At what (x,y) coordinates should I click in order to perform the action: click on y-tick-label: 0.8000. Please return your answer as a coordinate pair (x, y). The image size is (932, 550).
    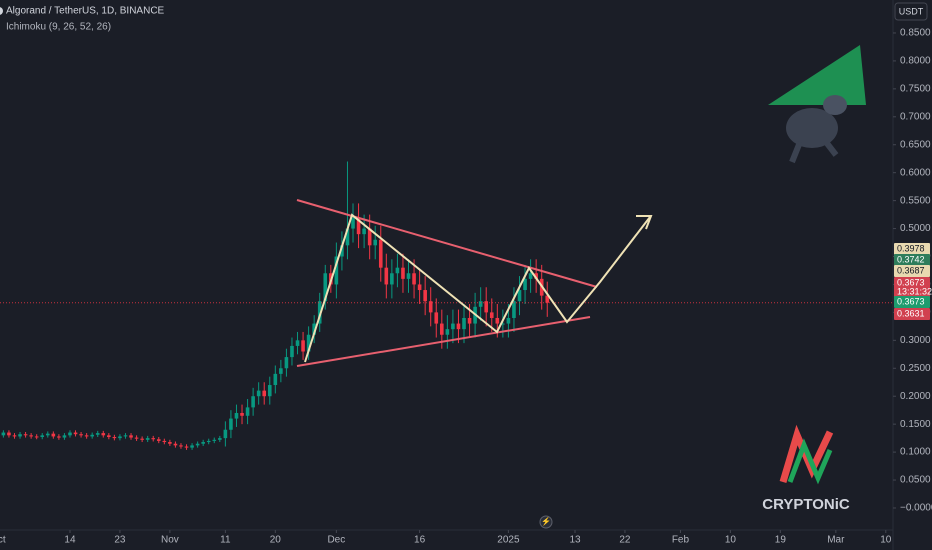
    Looking at the image, I should click on (915, 61).